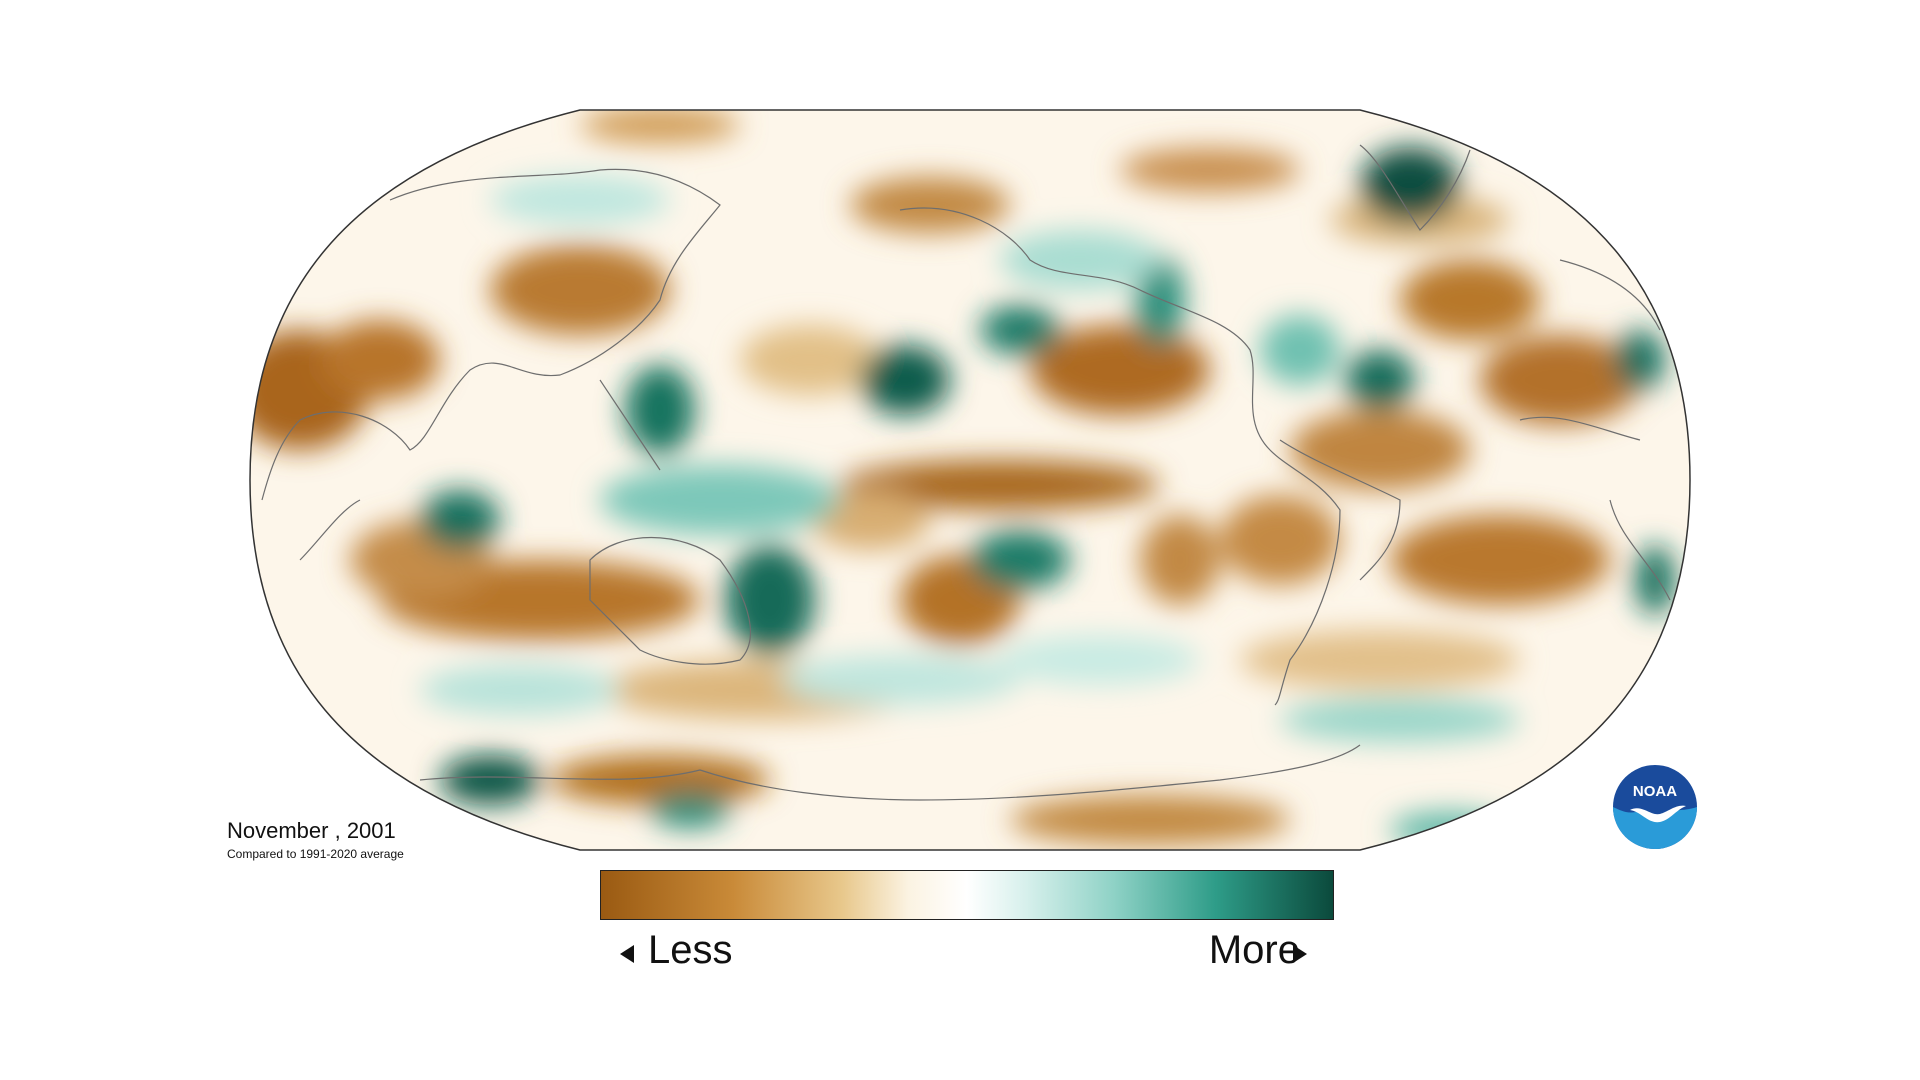  Describe the element at coordinates (1254, 950) in the screenshot. I see `legend-high-label: More` at that location.